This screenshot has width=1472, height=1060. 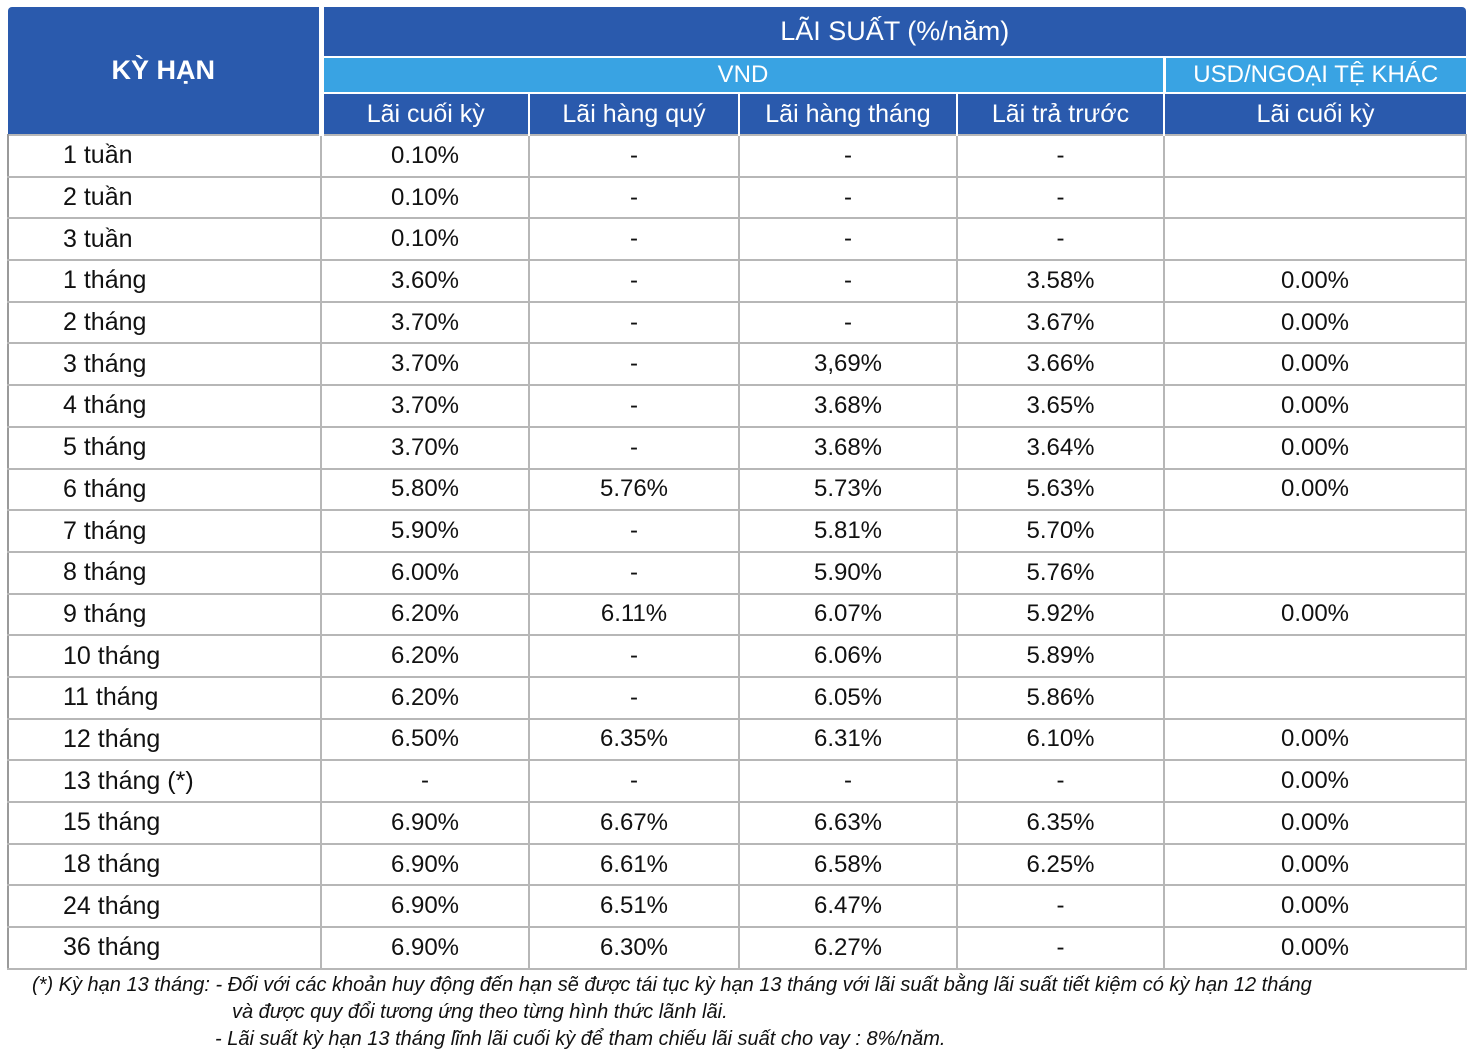 What do you see at coordinates (848, 531) in the screenshot?
I see `rate-cell-vnd-monthly: 5.81%` at bounding box center [848, 531].